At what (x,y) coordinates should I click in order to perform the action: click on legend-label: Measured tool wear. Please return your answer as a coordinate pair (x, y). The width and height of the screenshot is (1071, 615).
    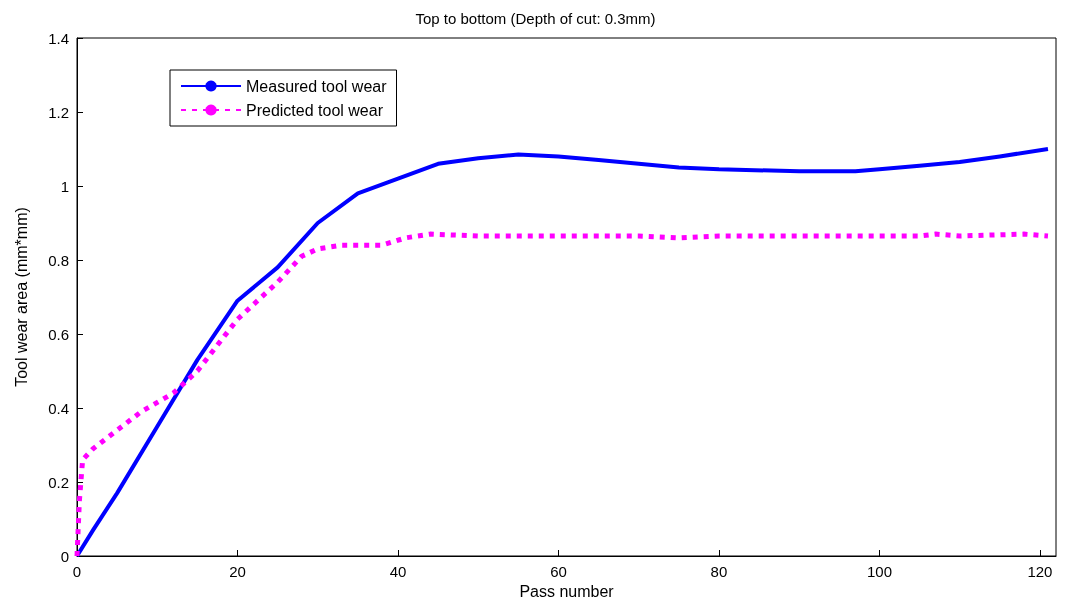
    Looking at the image, I should click on (317, 86).